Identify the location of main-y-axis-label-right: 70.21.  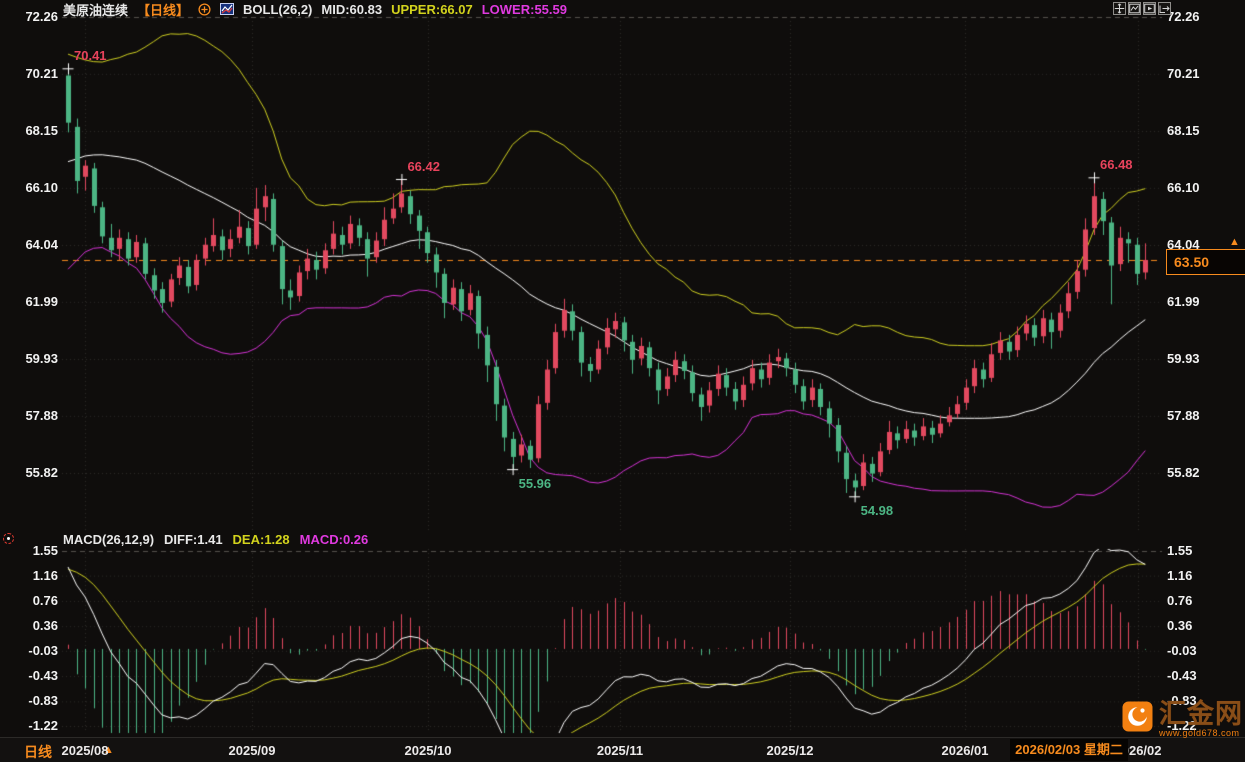
(1183, 73).